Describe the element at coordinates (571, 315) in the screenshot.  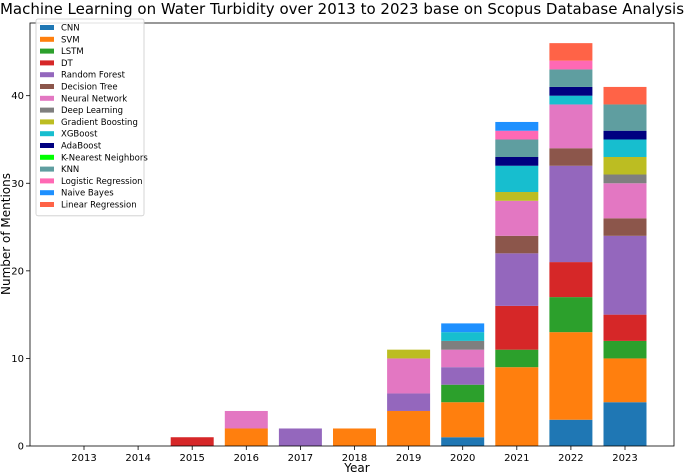
I see `bar-segment-2022-lstm` at that location.